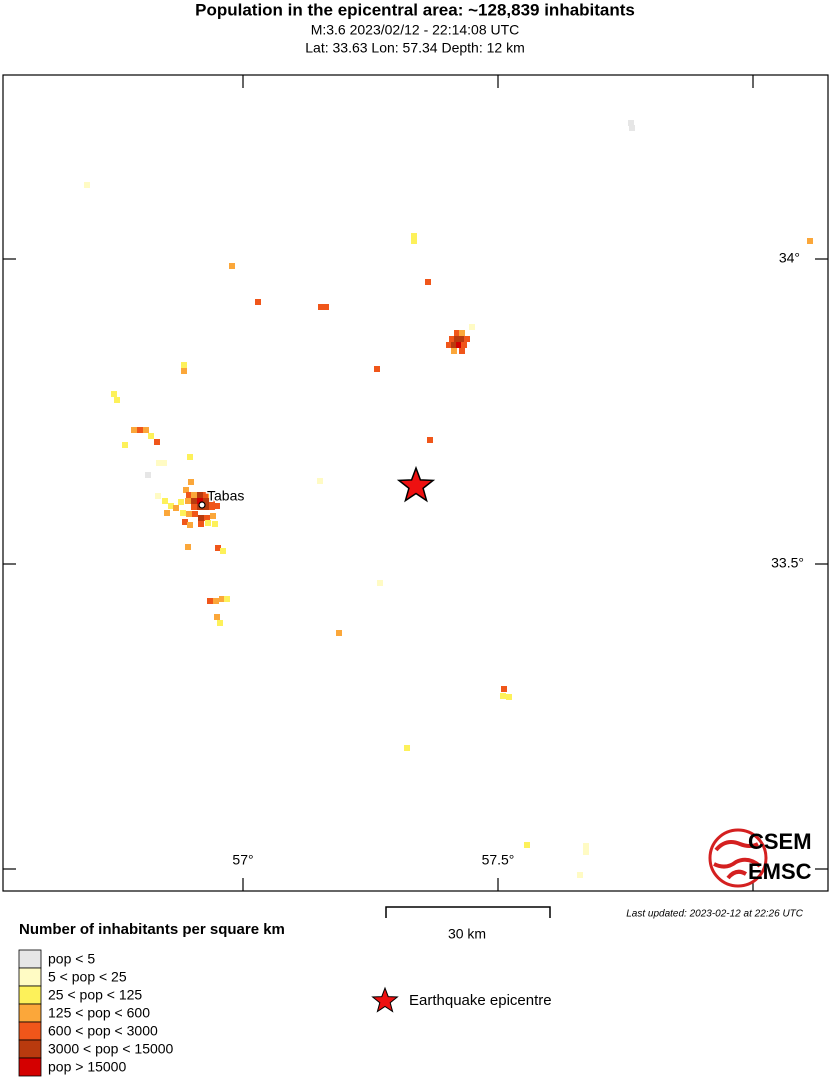 The height and width of the screenshot is (1088, 831). What do you see at coordinates (202, 505) in the screenshot?
I see `city-dot` at bounding box center [202, 505].